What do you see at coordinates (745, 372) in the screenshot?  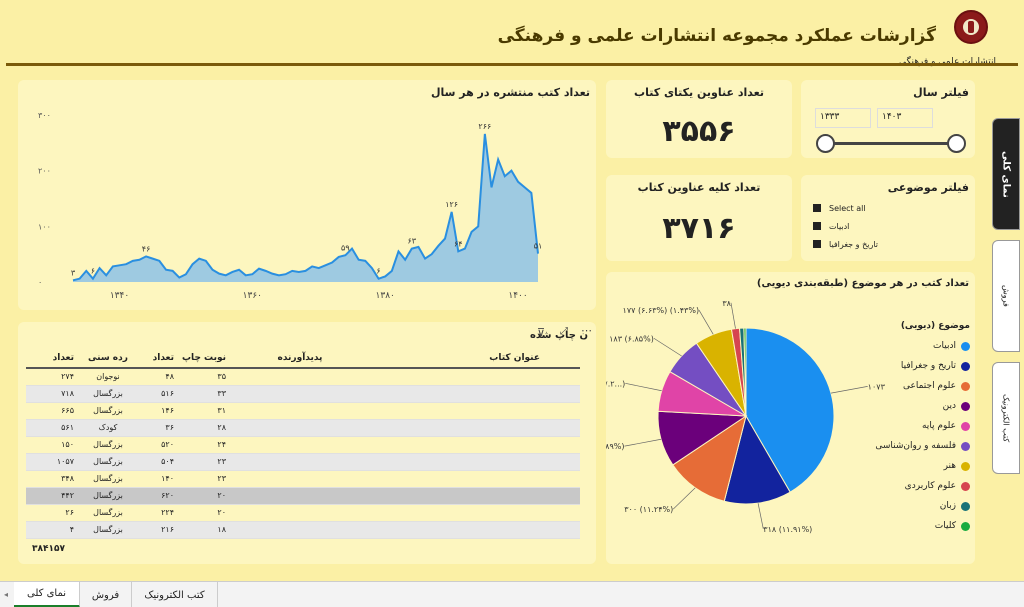 I see `pie-slice` at bounding box center [745, 372].